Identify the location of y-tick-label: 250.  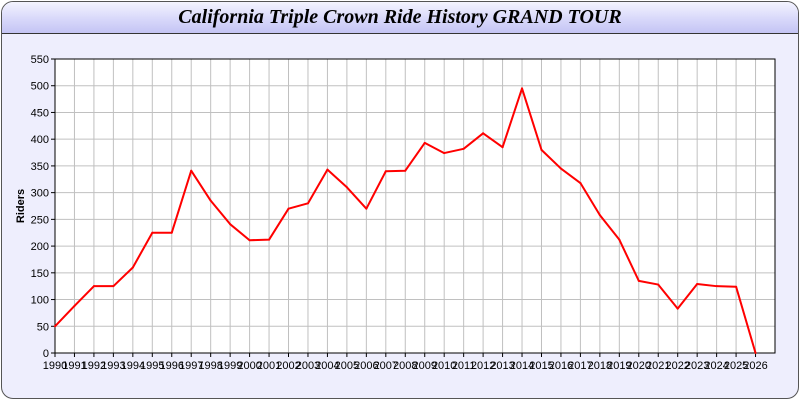
(40, 220).